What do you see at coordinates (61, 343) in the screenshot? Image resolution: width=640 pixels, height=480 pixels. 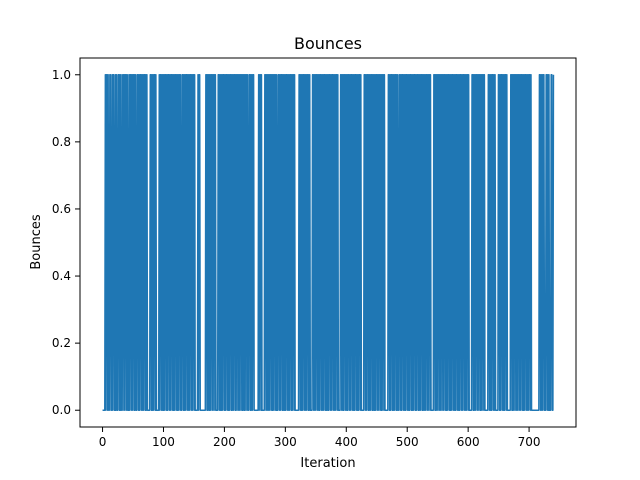 I see `y-tick-label: 0.2` at bounding box center [61, 343].